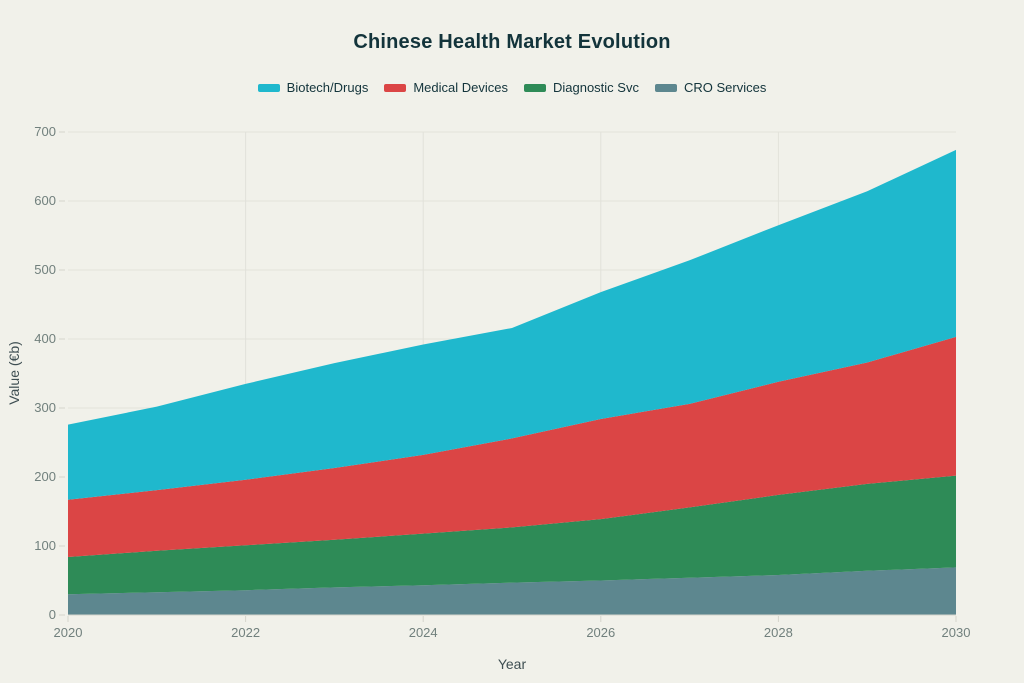  Describe the element at coordinates (512, 591) in the screenshot. I see `area-cro-services` at that location.